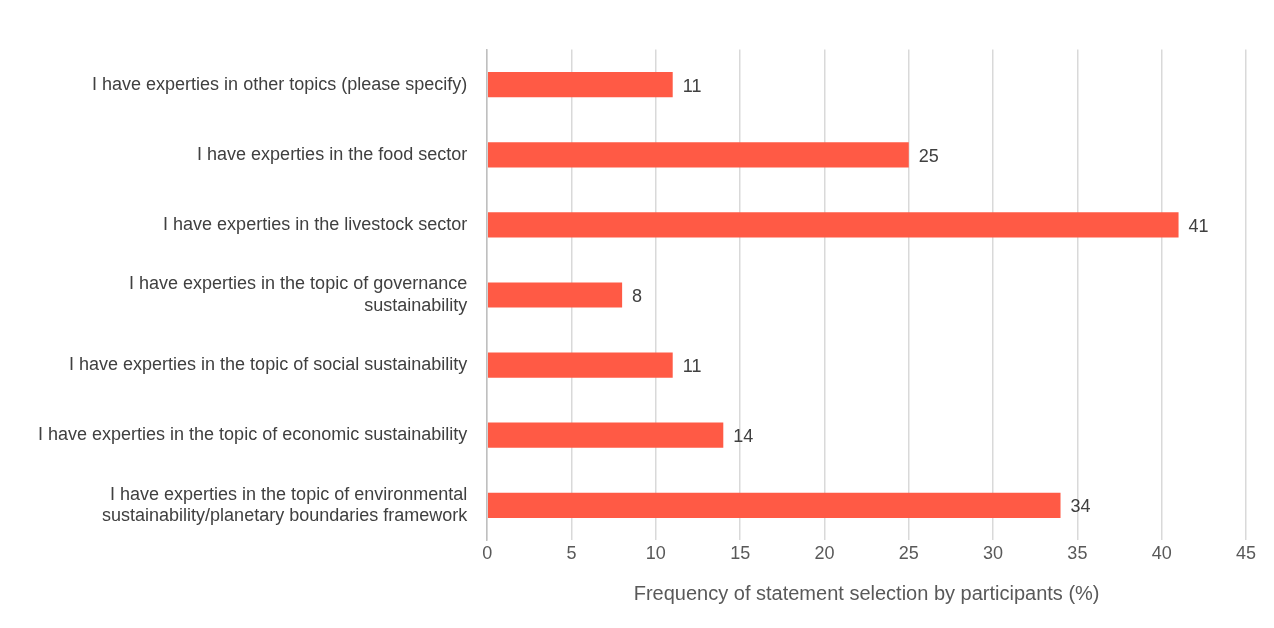  I want to click on data-label: 34, so click(1080, 506).